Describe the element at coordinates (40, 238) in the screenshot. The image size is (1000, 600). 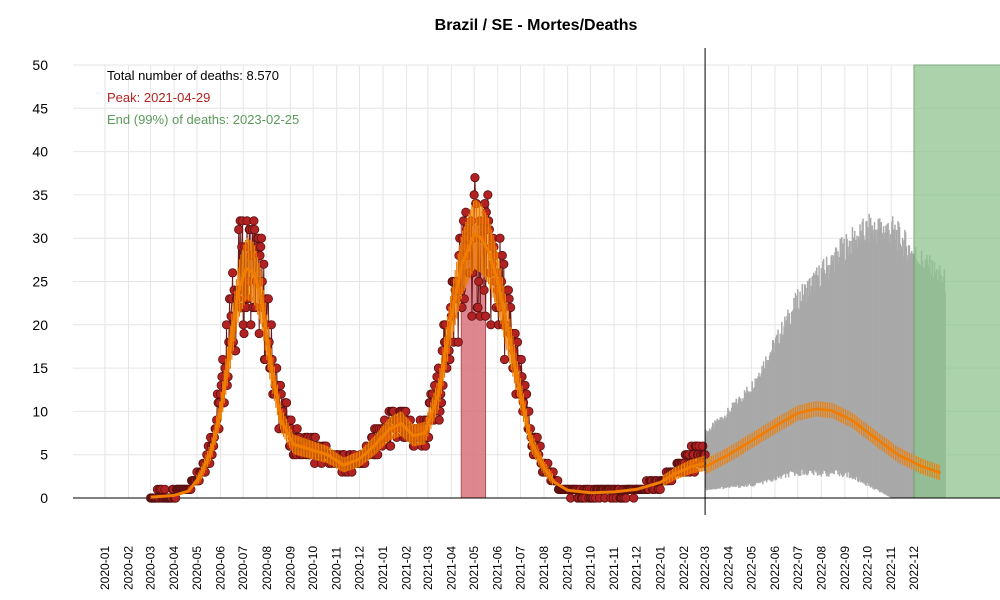
I see `y-tick-label: 30` at that location.